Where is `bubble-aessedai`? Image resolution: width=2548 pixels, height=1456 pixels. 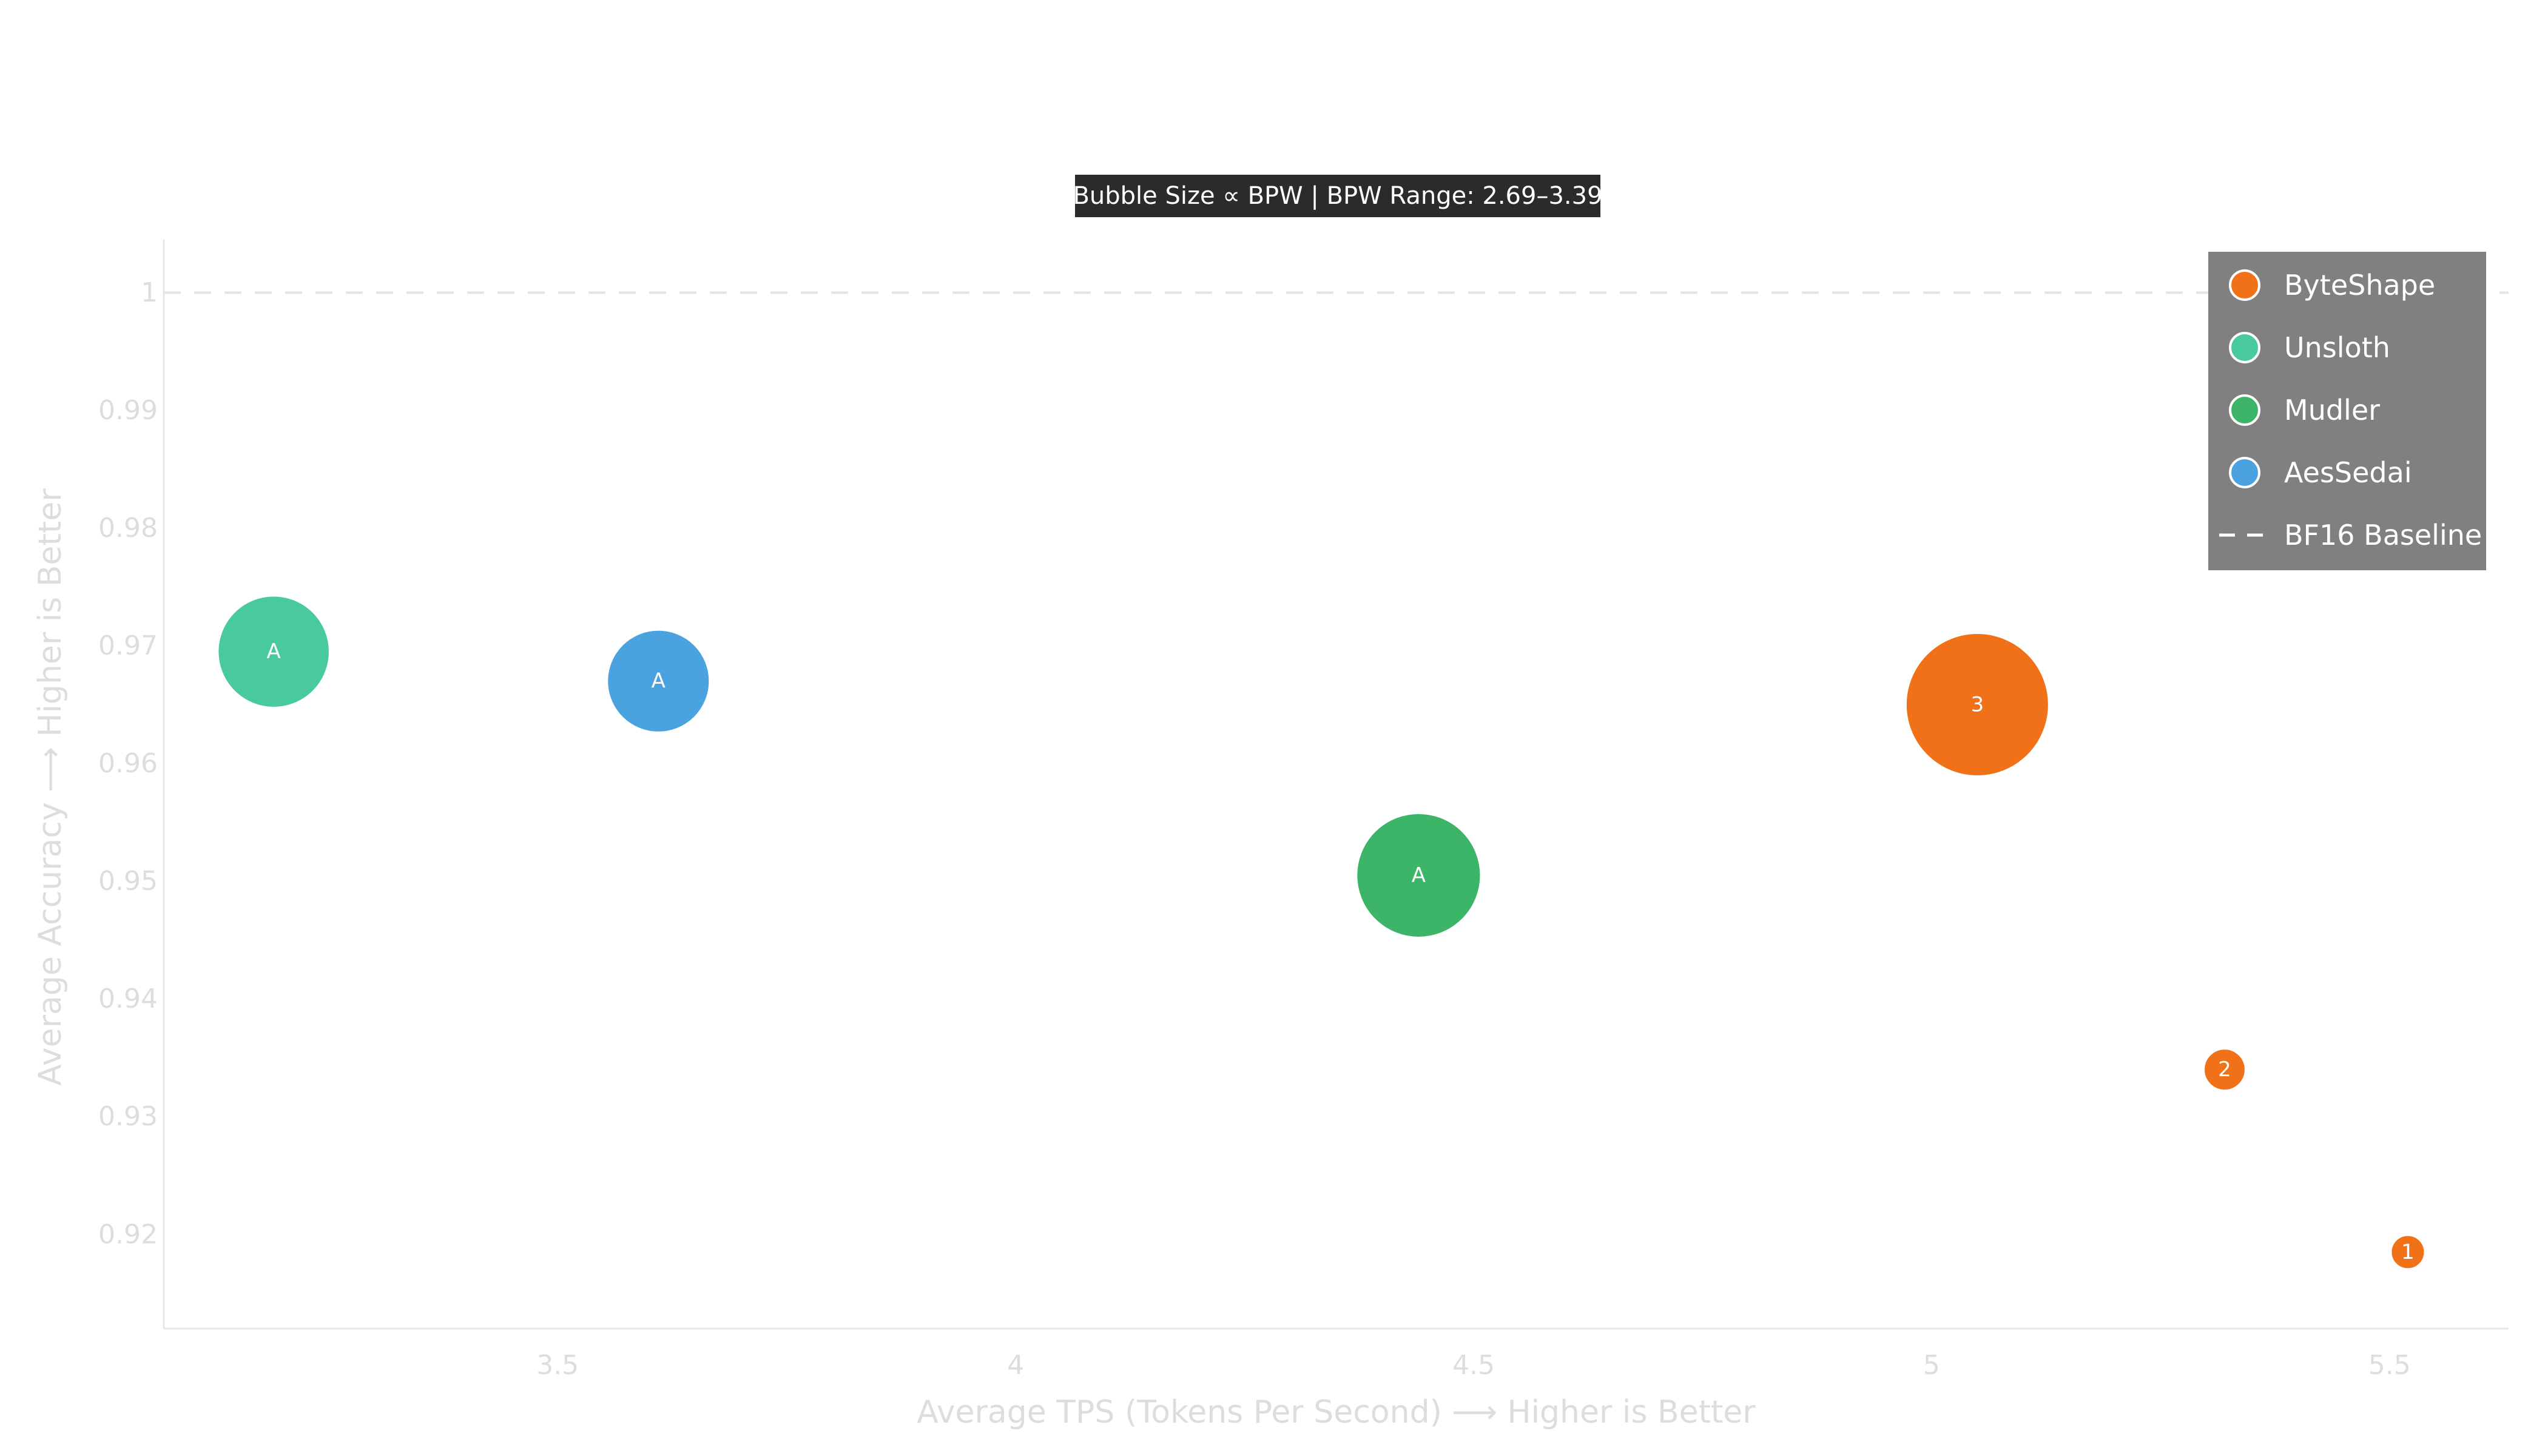 bubble-aessedai is located at coordinates (658, 681).